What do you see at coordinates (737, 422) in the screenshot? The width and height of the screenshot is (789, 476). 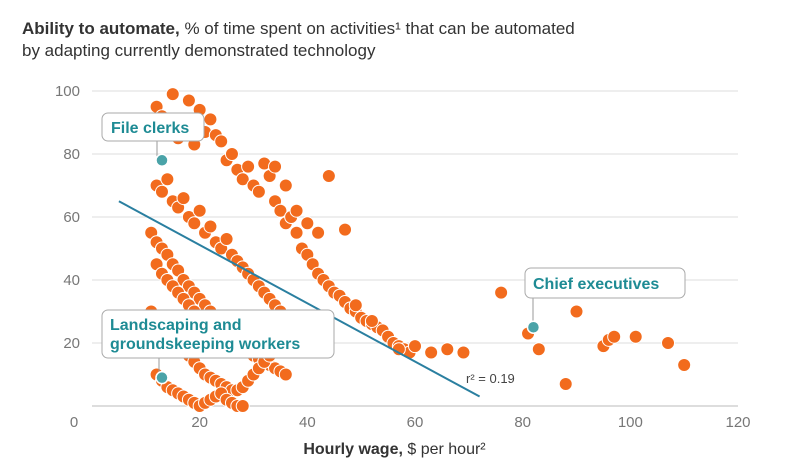 I see `x-tick-label: 120` at bounding box center [737, 422].